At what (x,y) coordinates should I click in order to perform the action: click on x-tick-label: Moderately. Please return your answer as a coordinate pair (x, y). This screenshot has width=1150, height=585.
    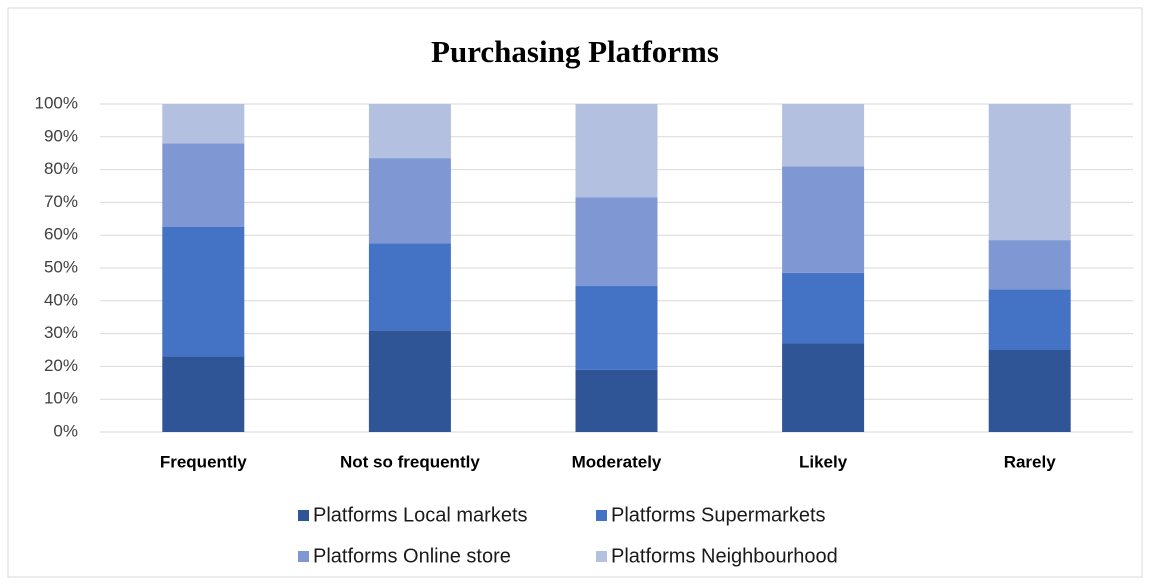
    Looking at the image, I should click on (617, 461).